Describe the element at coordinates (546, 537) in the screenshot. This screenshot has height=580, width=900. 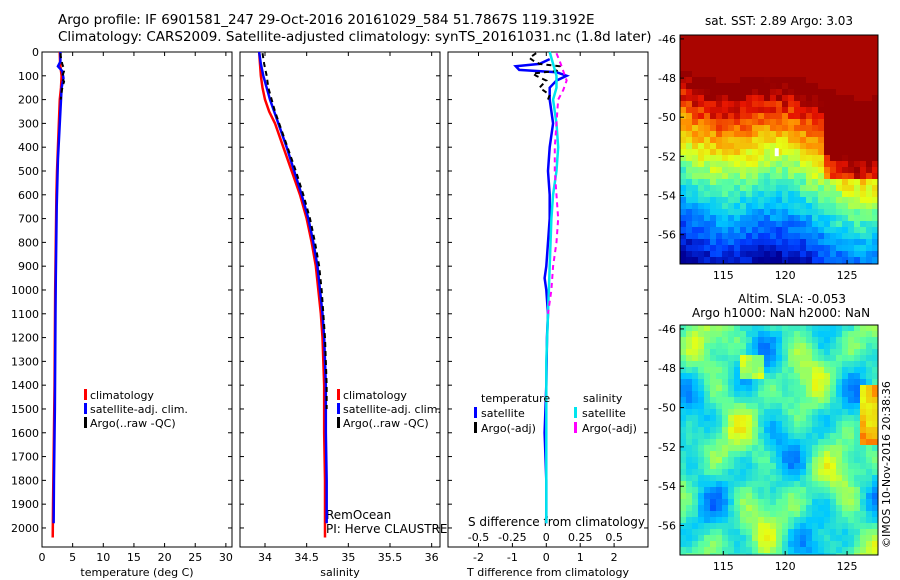
I see `difference-top-tick-label: 0` at that location.